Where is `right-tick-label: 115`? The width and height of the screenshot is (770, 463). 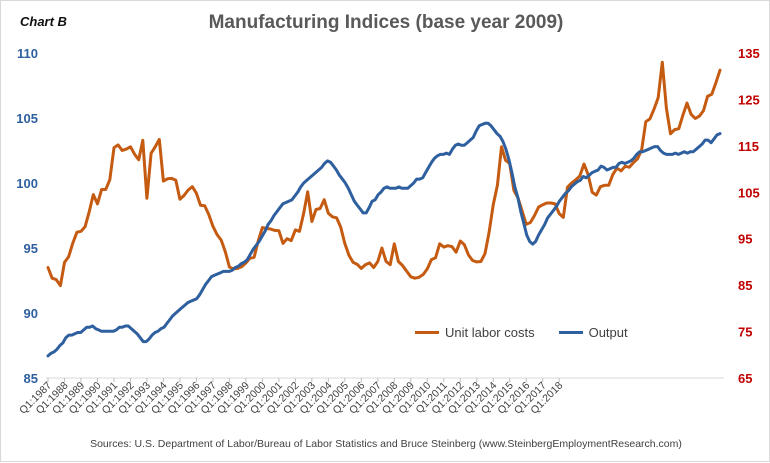 right-tick-label: 115 is located at coordinates (748, 146).